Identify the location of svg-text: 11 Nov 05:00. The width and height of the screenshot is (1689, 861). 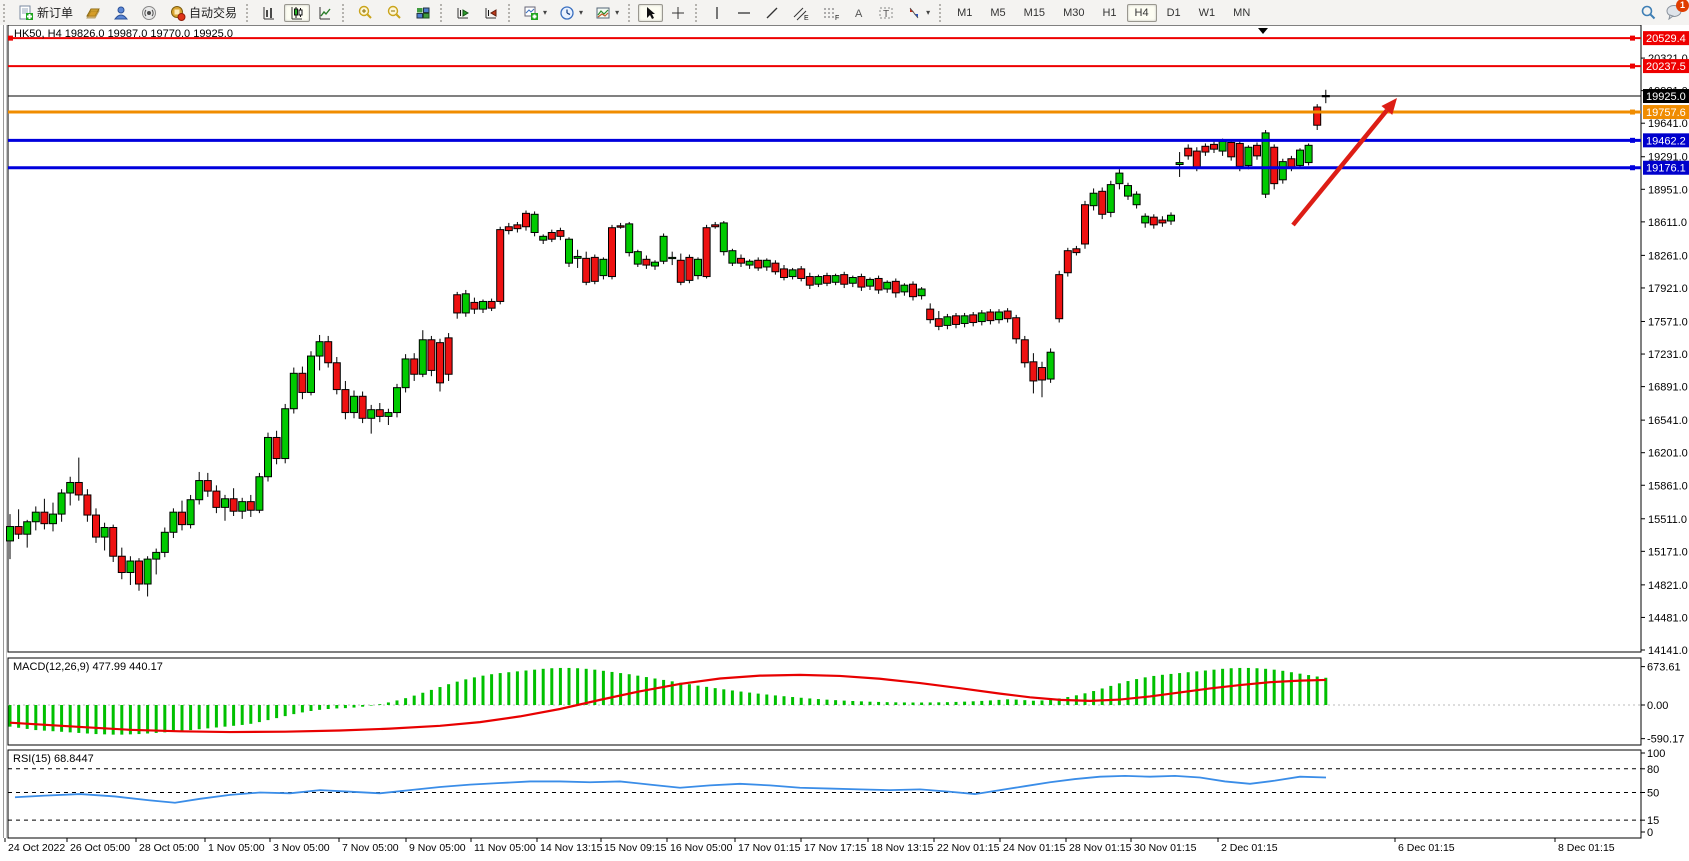
(505, 848).